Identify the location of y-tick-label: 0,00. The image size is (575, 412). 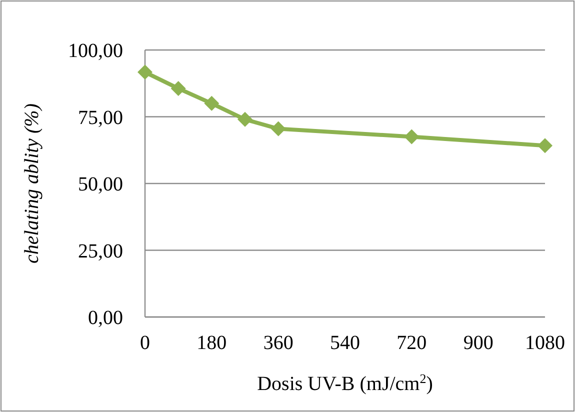
(105, 318).